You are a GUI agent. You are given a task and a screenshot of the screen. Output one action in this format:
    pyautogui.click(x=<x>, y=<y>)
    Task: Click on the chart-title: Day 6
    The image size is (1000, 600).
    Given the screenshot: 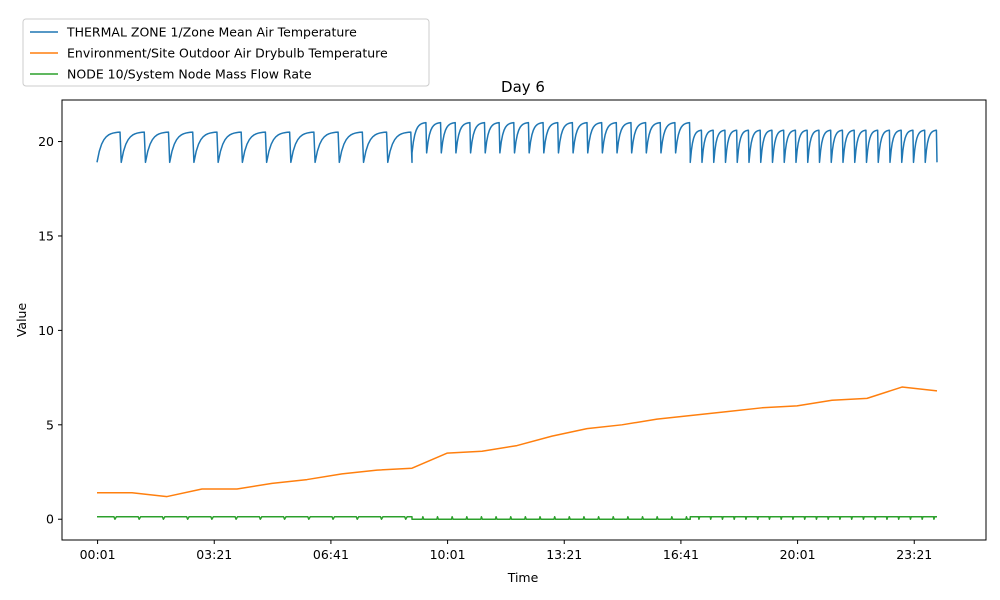 What is the action you would take?
    pyautogui.click(x=523, y=87)
    